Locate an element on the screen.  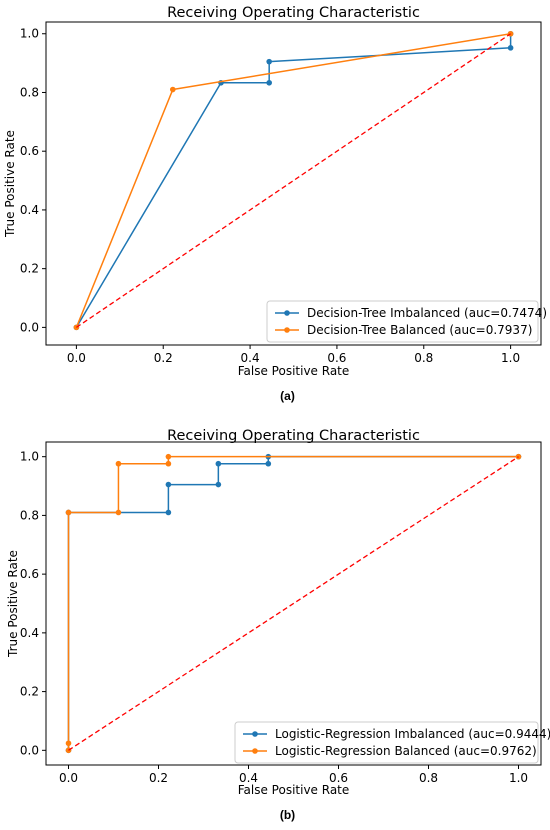
panel-label: (a) is located at coordinates (287, 396).